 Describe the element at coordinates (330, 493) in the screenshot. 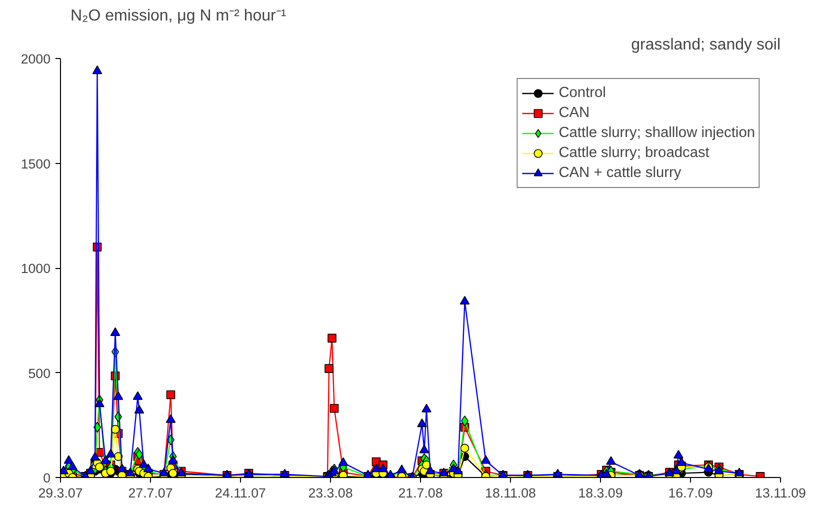

I see `x-tick-label: 23.3.08` at that location.